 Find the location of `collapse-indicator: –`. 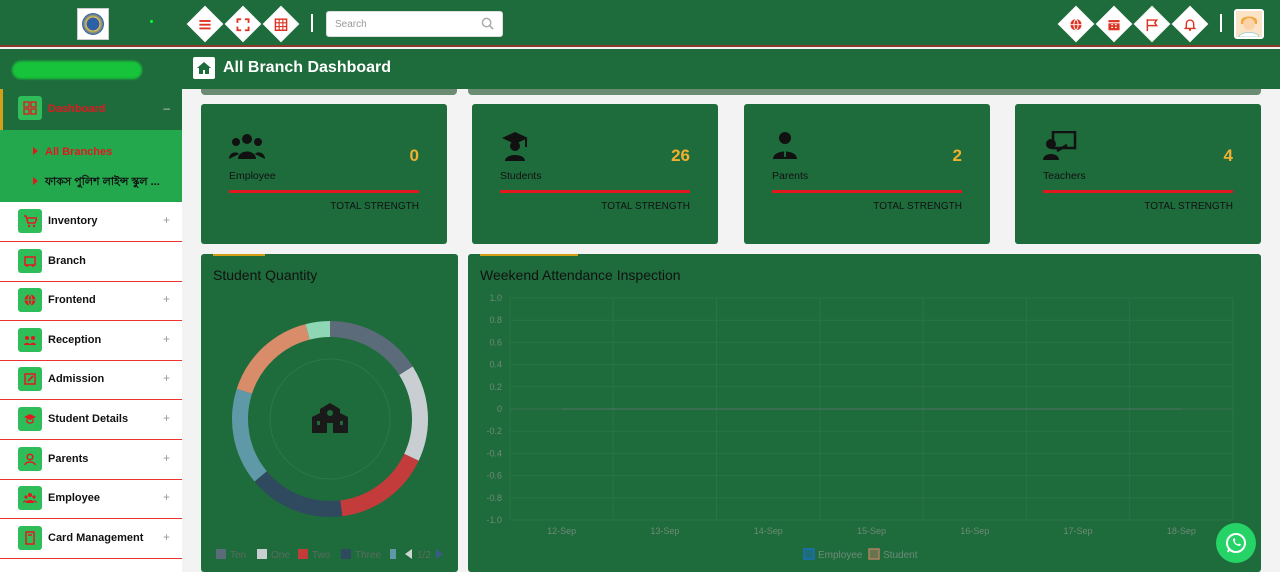

collapse-indicator: – is located at coordinates (166, 108).